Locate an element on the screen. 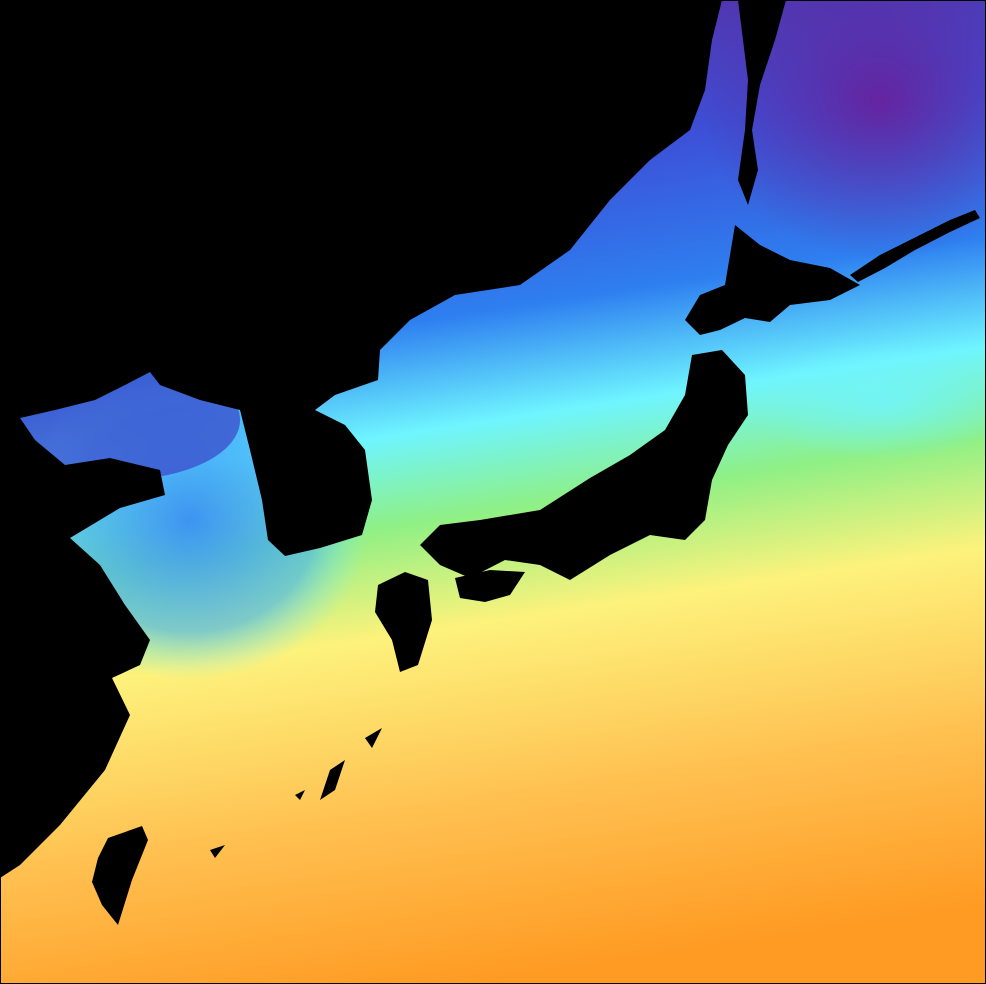  kuril-islands-land is located at coordinates (915, 246).